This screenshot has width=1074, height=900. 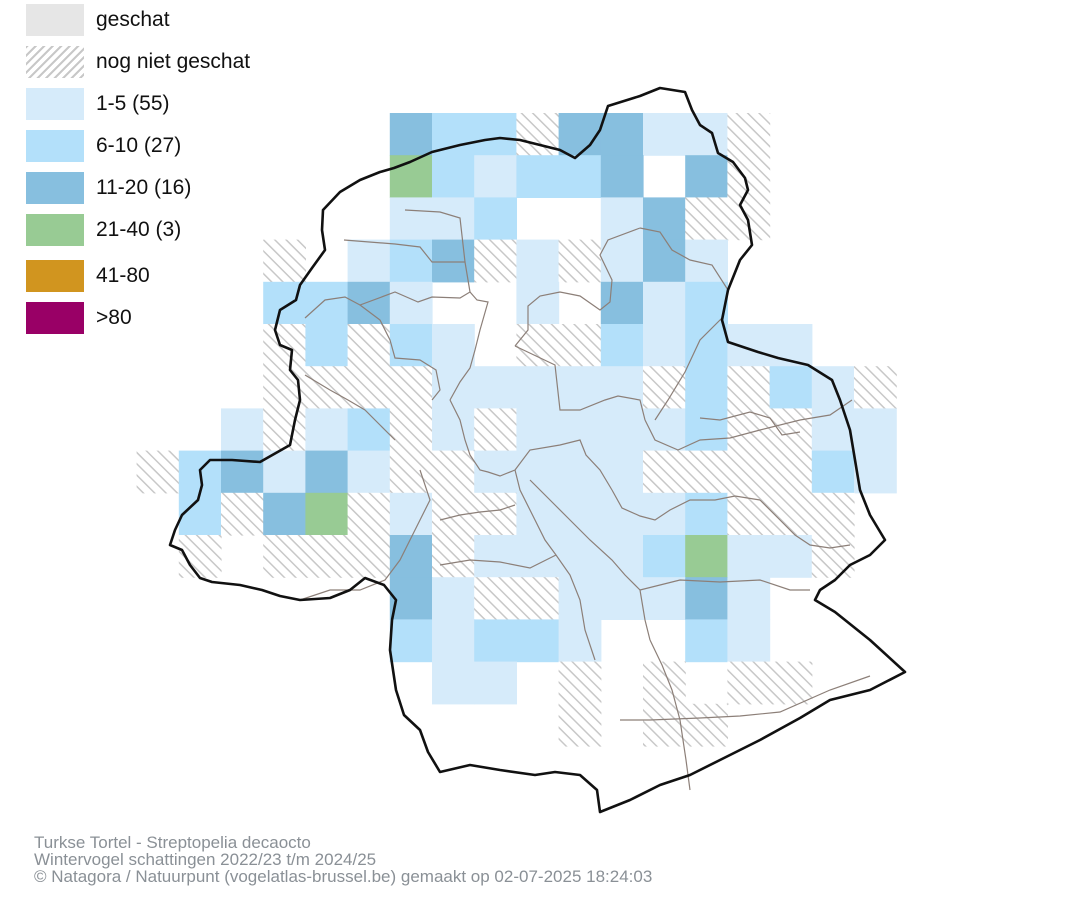 What do you see at coordinates (186, 276) in the screenshot?
I see `legend-item-41-80: 41-80` at bounding box center [186, 276].